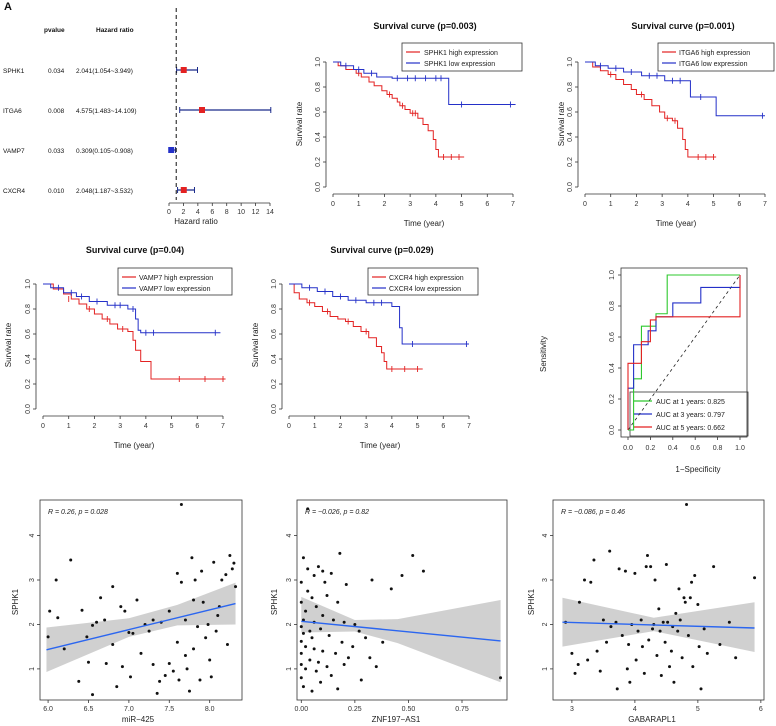 This screenshot has height=726, width=776. I want to click on forest-hr-text: 0.309(0.105~0.908), so click(104, 151).